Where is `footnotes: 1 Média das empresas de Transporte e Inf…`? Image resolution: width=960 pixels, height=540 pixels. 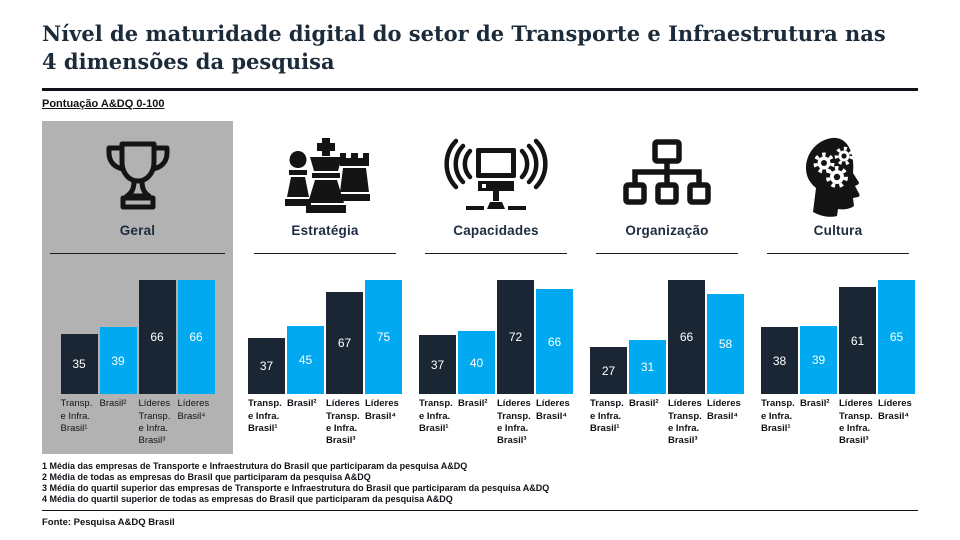 footnotes: 1 Média das empresas de Transporte e Inf… is located at coordinates (480, 483).